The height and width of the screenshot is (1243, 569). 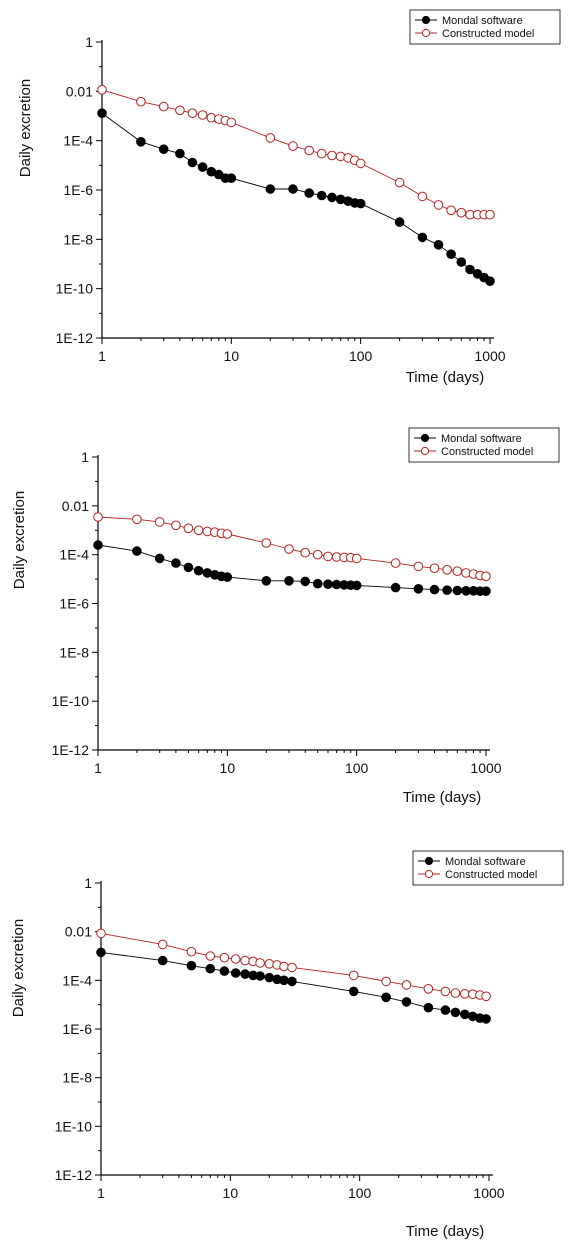 What do you see at coordinates (485, 768) in the screenshot?
I see `x-tick-label: 1000` at bounding box center [485, 768].